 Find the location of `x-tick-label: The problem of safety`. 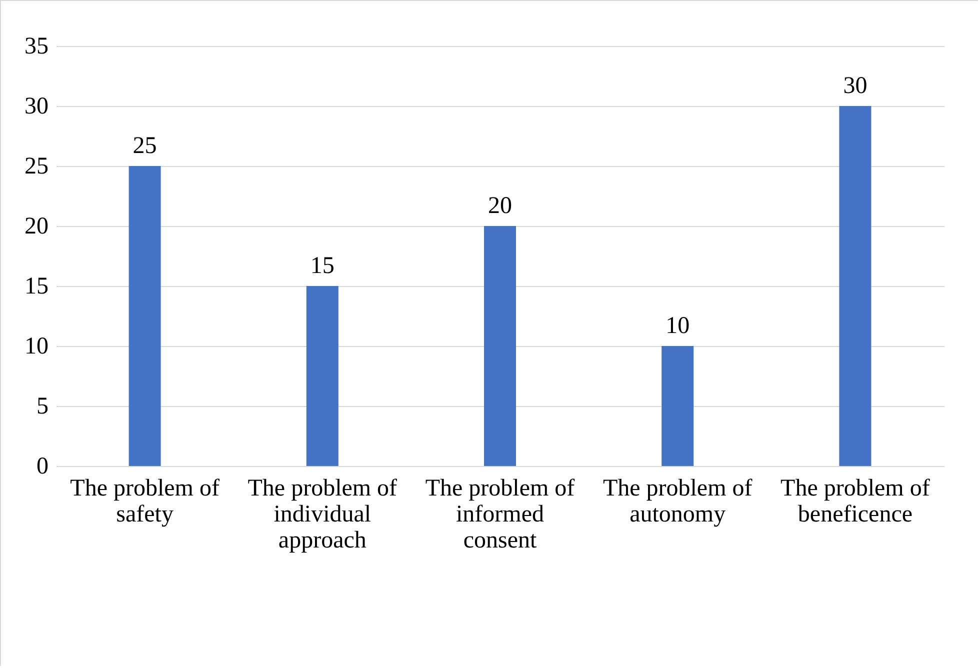

x-tick-label: The problem of safety is located at coordinates (145, 502).